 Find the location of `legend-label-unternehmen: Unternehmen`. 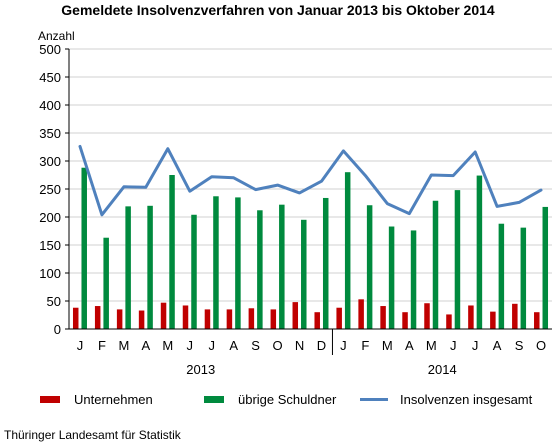

legend-label-unternehmen: Unternehmen is located at coordinates (113, 399).